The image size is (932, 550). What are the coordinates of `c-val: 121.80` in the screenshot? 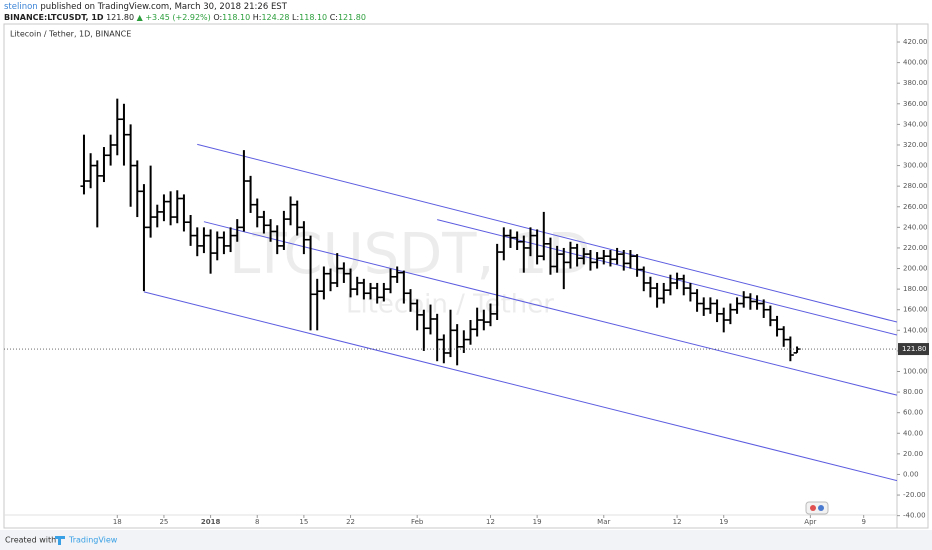 It's located at (352, 17).